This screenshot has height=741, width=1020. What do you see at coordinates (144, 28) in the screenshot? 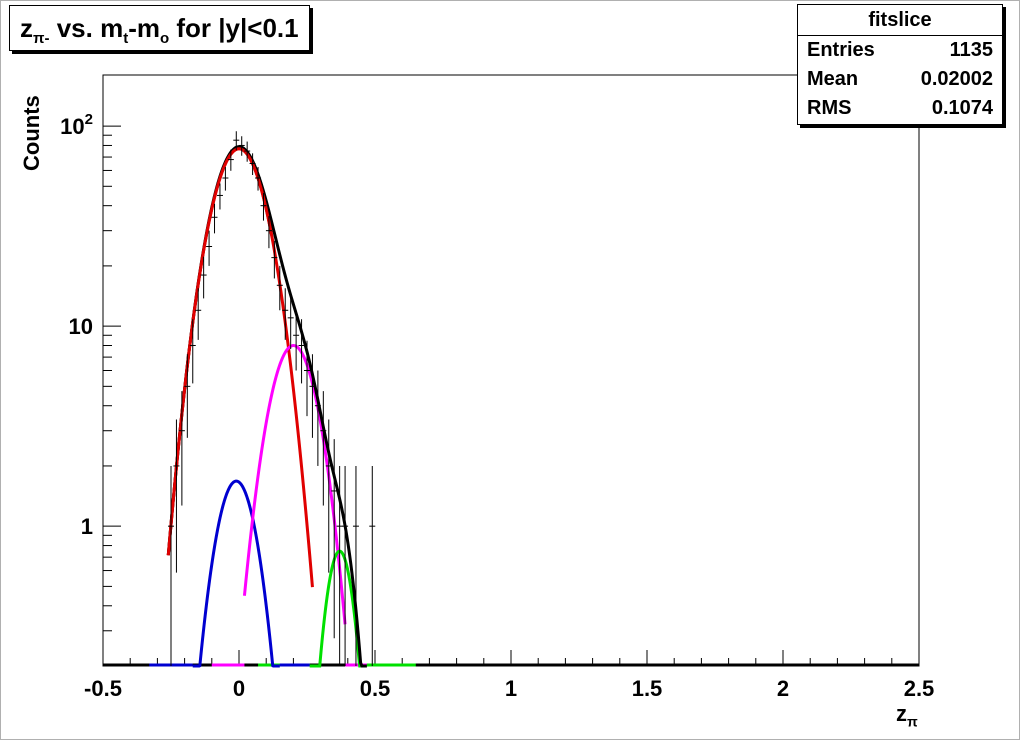
I see `title-part: -m` at bounding box center [144, 28].